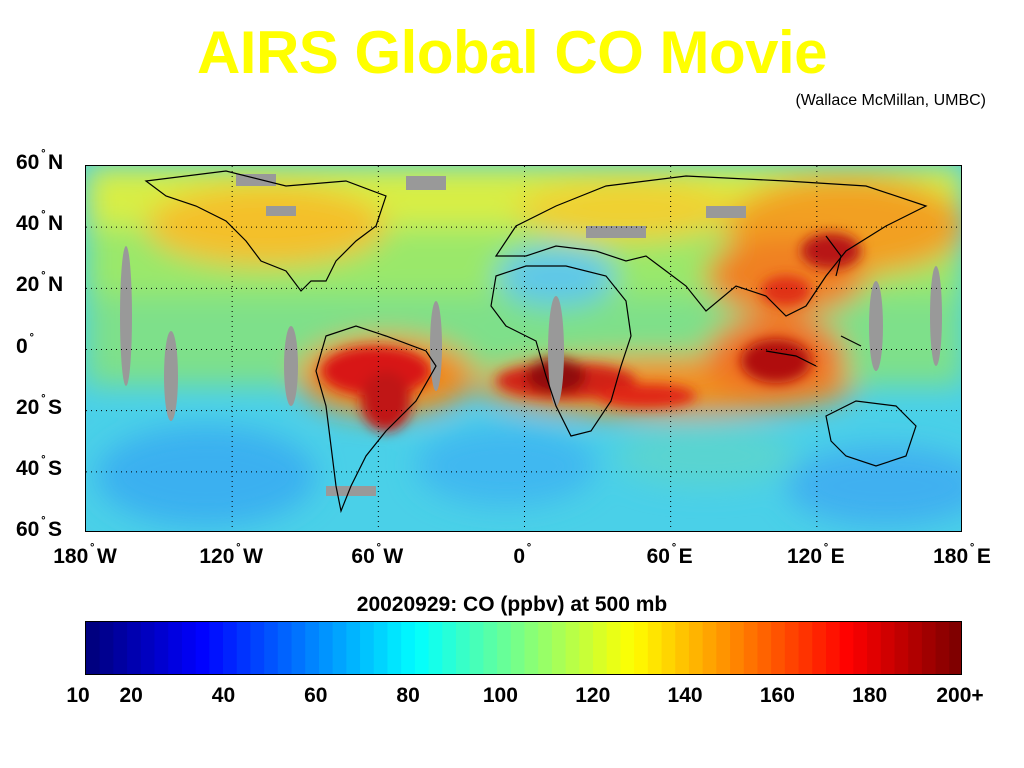 The image size is (1024, 768). I want to click on colorbar-tick-label: 20, so click(131, 695).